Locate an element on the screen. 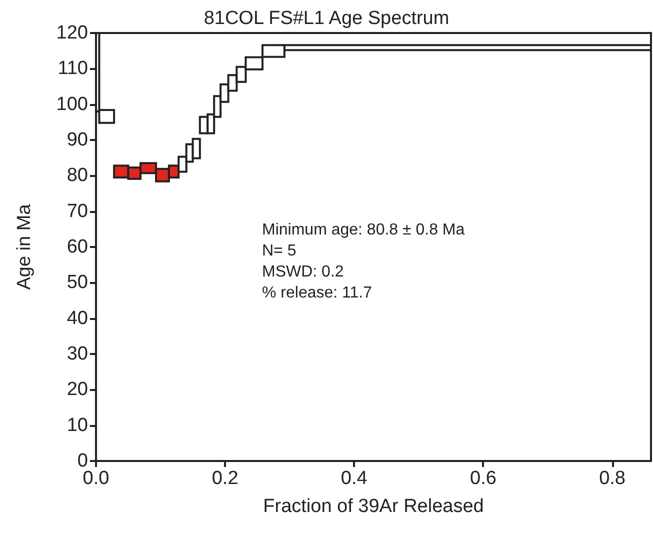 The width and height of the screenshot is (653, 533). y-tick-label: 110 is located at coordinates (73, 69).